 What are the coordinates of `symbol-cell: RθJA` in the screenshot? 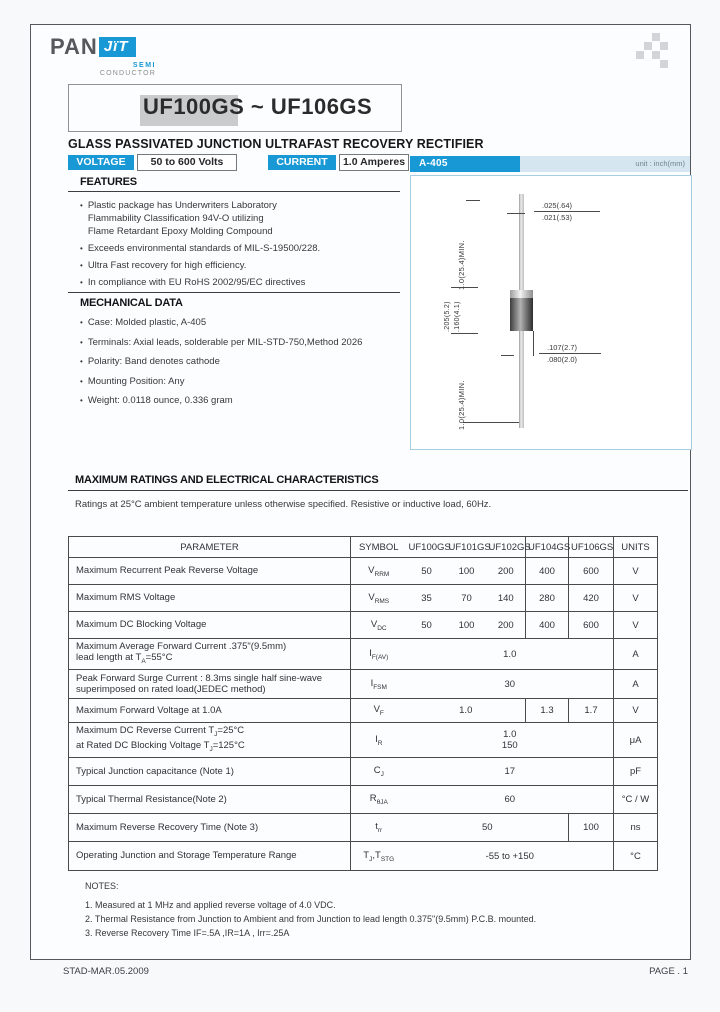 It's located at (378, 799).